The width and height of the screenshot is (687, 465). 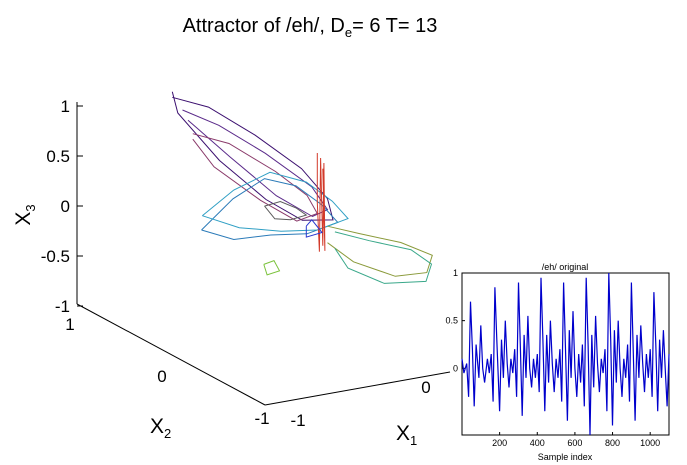 What do you see at coordinates (161, 376) in the screenshot?
I see `x2-tick-label: 0` at bounding box center [161, 376].